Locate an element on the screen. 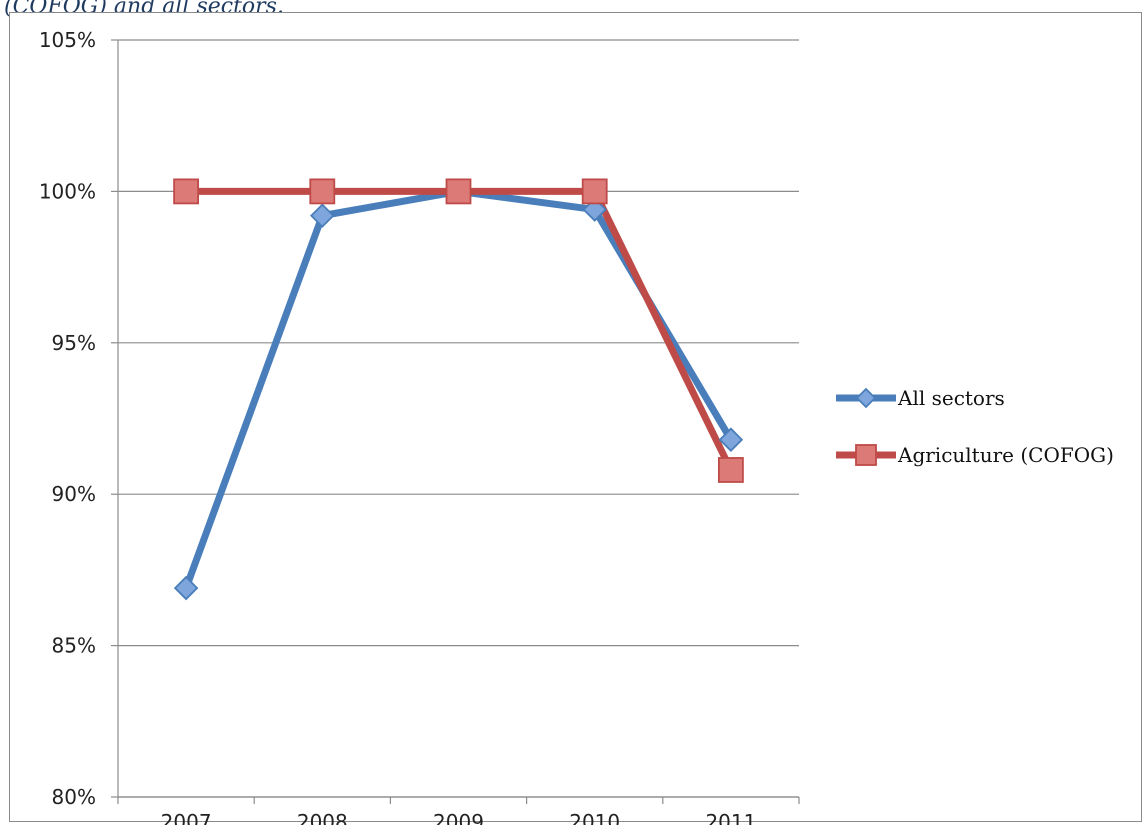 Image resolution: width=1146 pixels, height=825 pixels. agriculture-point-2007 is located at coordinates (186, 191).